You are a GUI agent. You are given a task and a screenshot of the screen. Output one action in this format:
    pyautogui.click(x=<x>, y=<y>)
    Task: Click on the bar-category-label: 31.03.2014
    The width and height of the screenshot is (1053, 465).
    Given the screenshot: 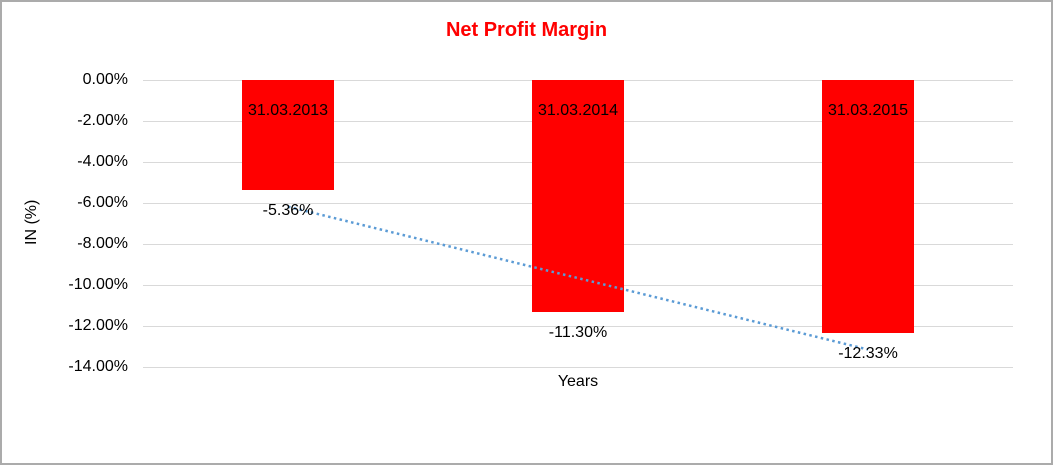 What is the action you would take?
    pyautogui.click(x=578, y=110)
    